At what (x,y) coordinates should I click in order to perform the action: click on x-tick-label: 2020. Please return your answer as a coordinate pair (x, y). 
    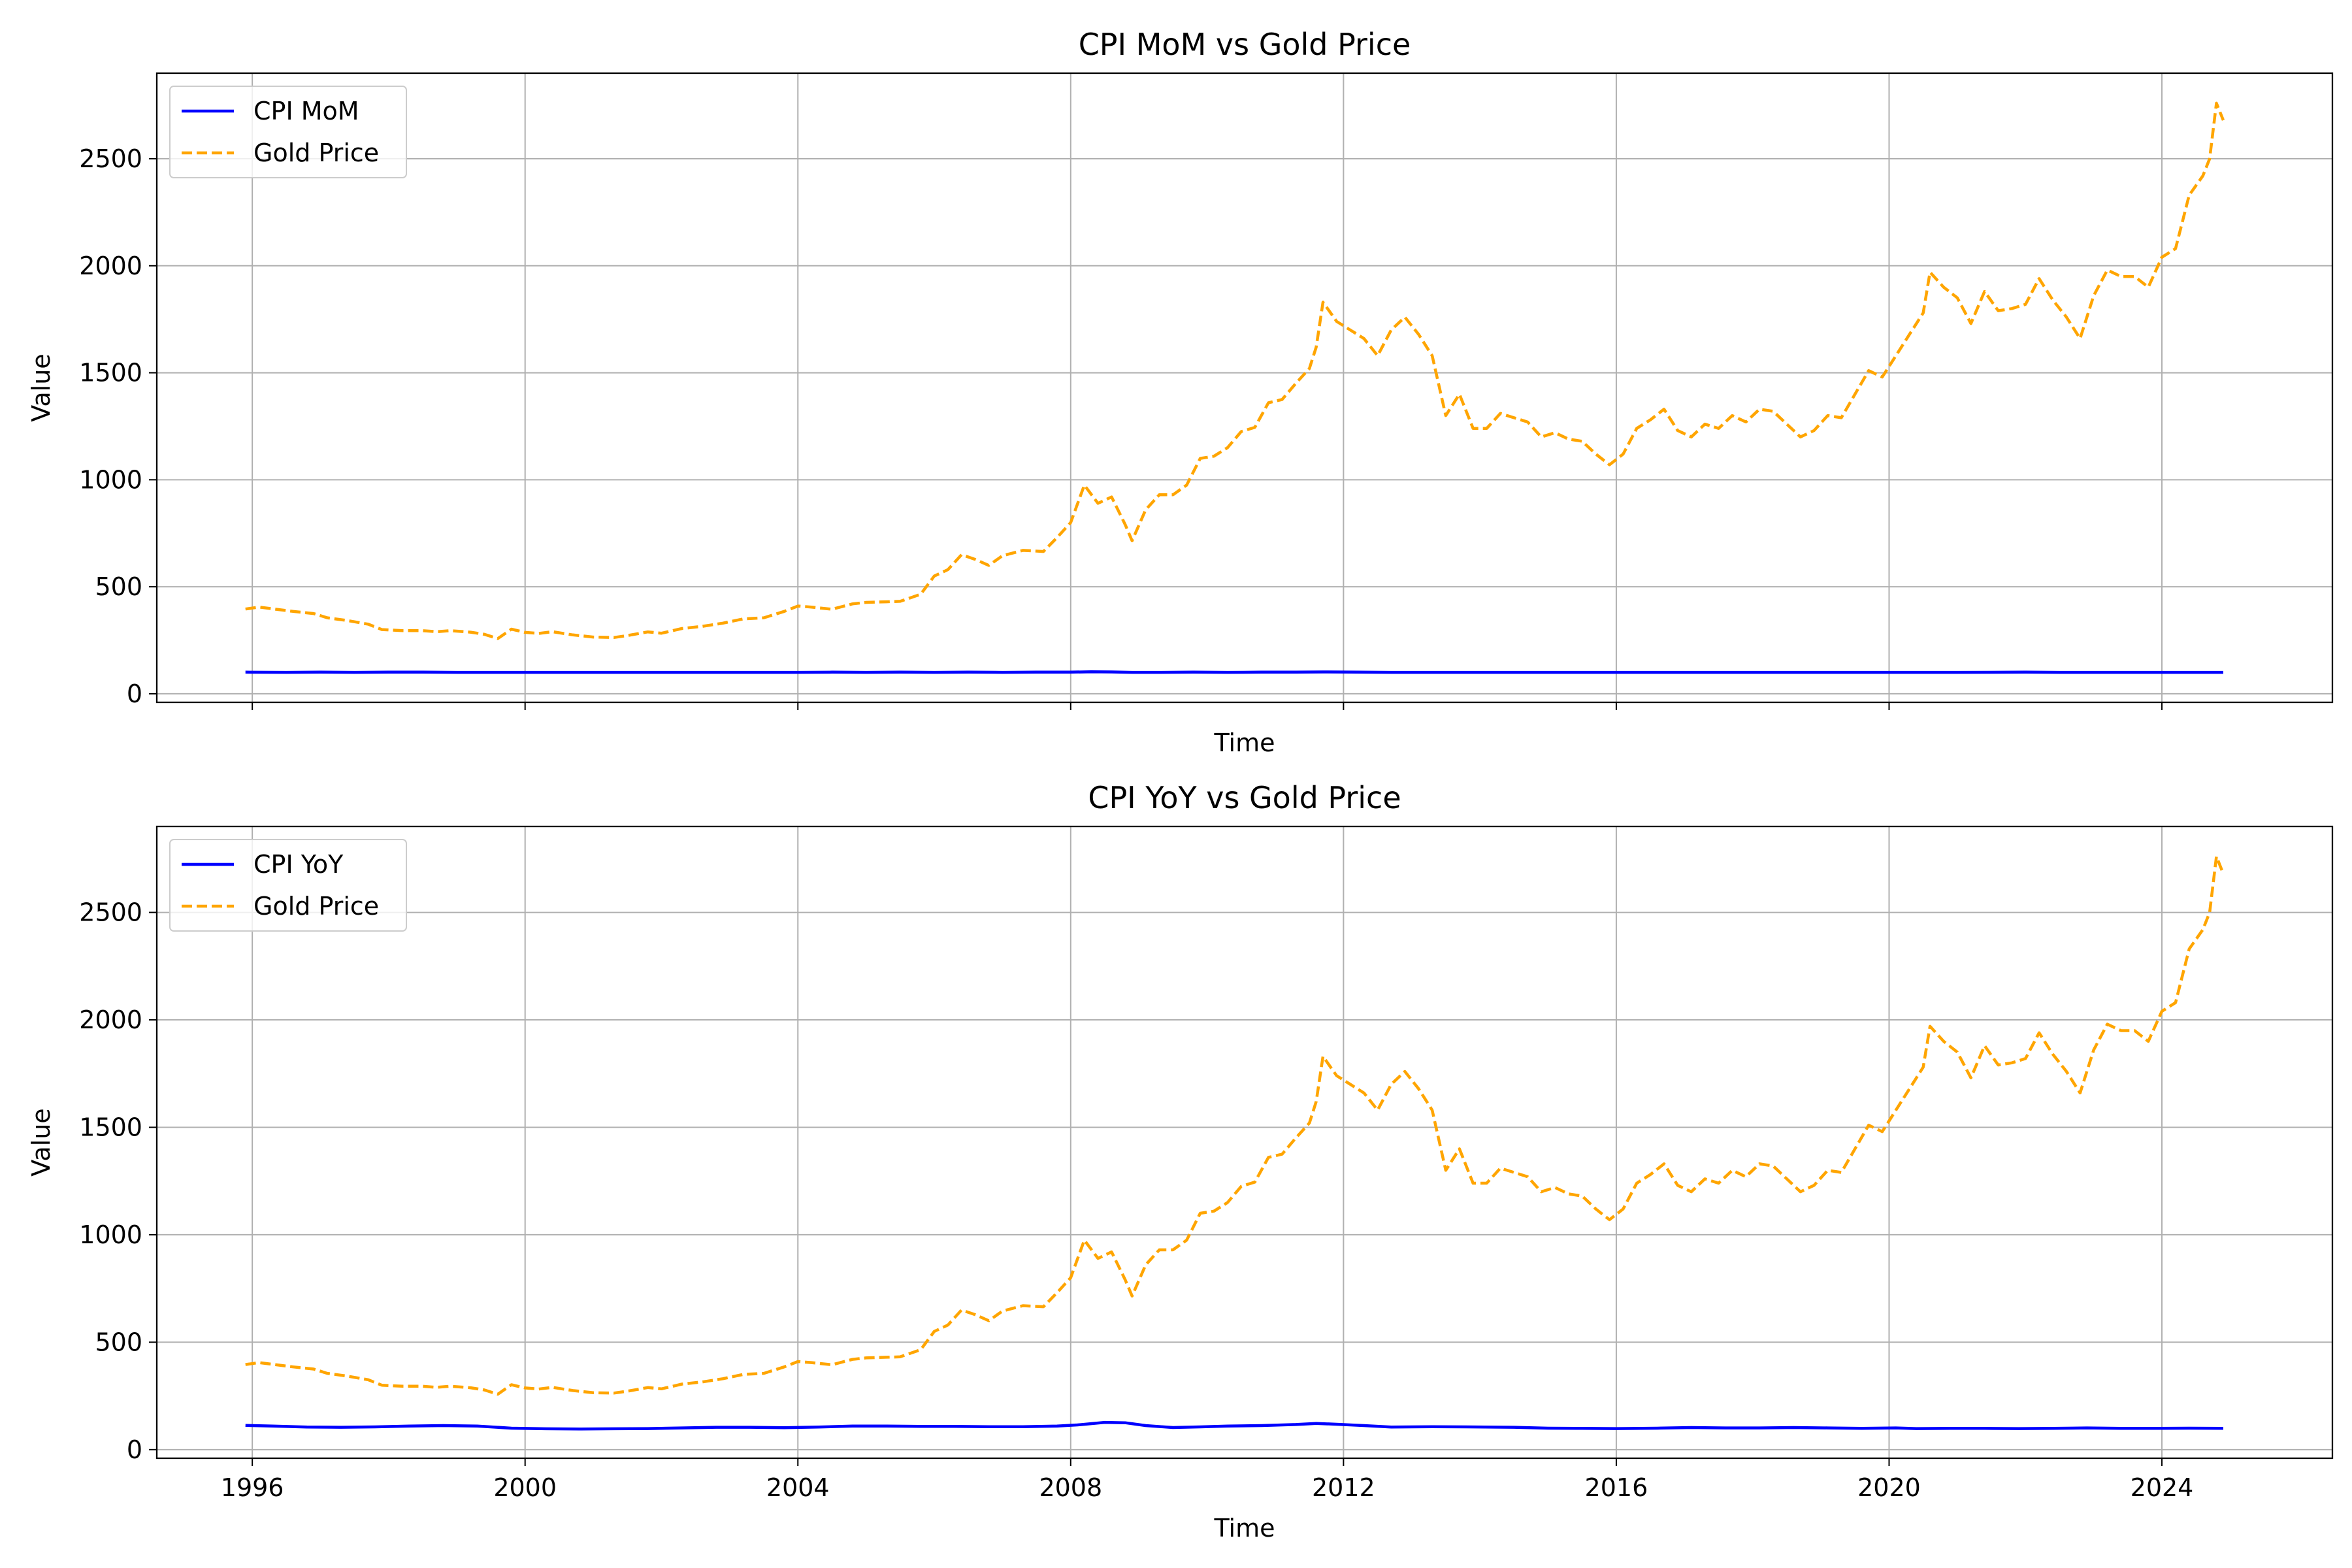
    Looking at the image, I should click on (1889, 1487).